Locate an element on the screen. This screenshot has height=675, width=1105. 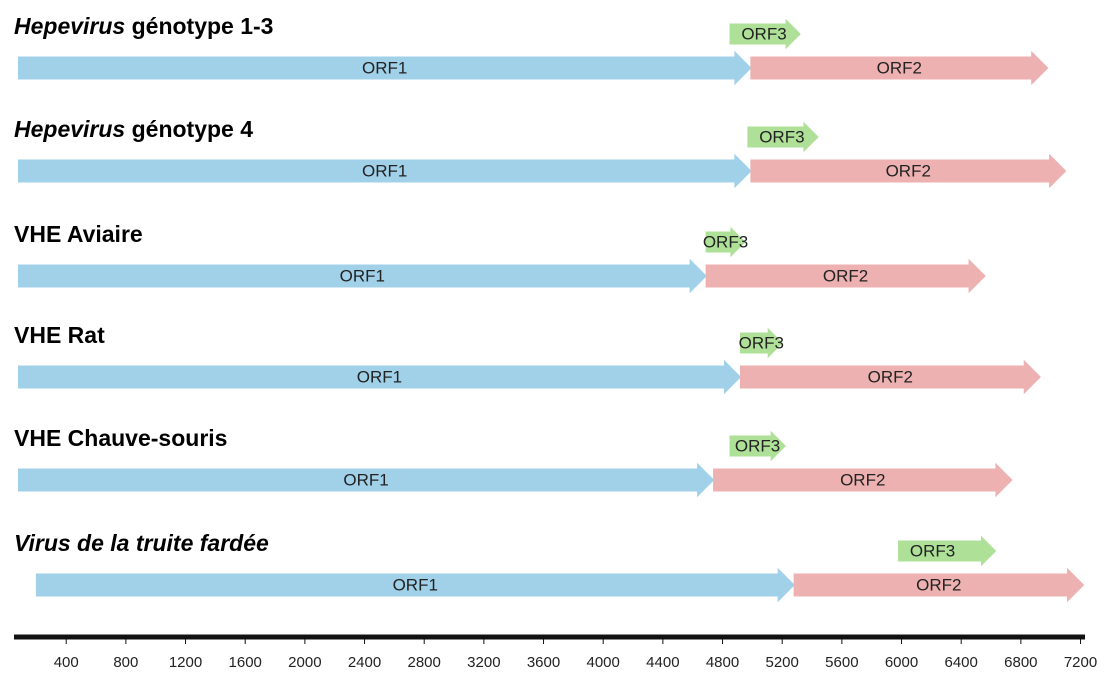
row-title-part: VHE Aviaire is located at coordinates (78, 234).